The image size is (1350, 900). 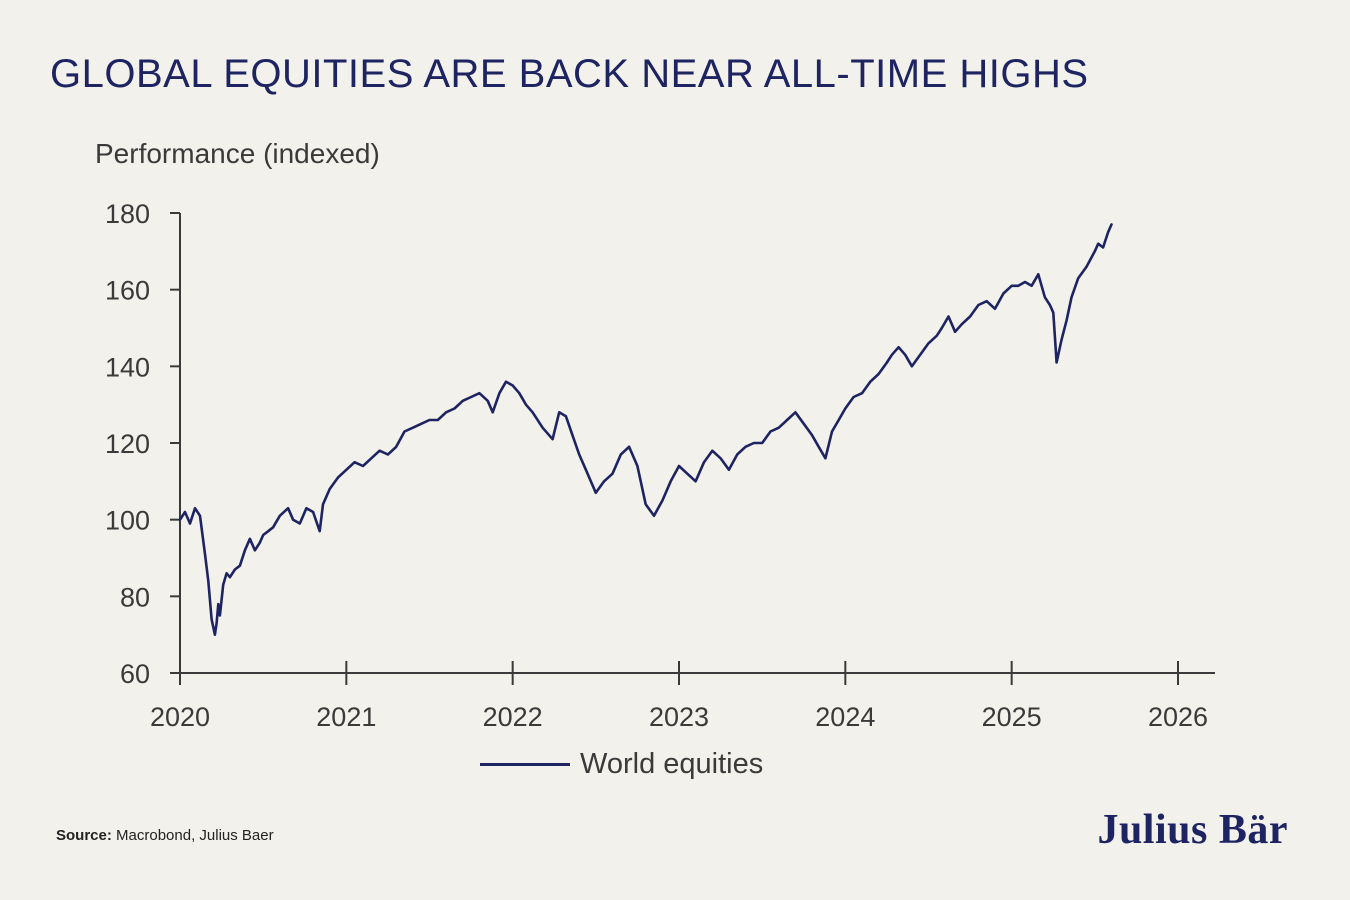 I want to click on y-tick-label-140: 140, so click(x=127, y=367).